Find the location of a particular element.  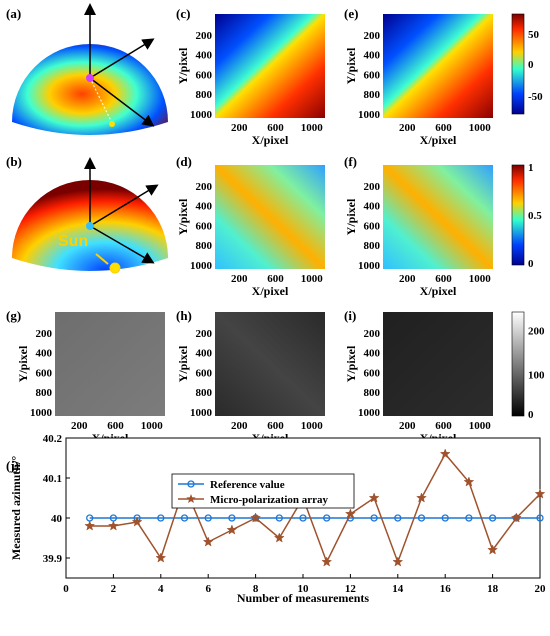

panel-d-ytick: 800 is located at coordinates (204, 246).